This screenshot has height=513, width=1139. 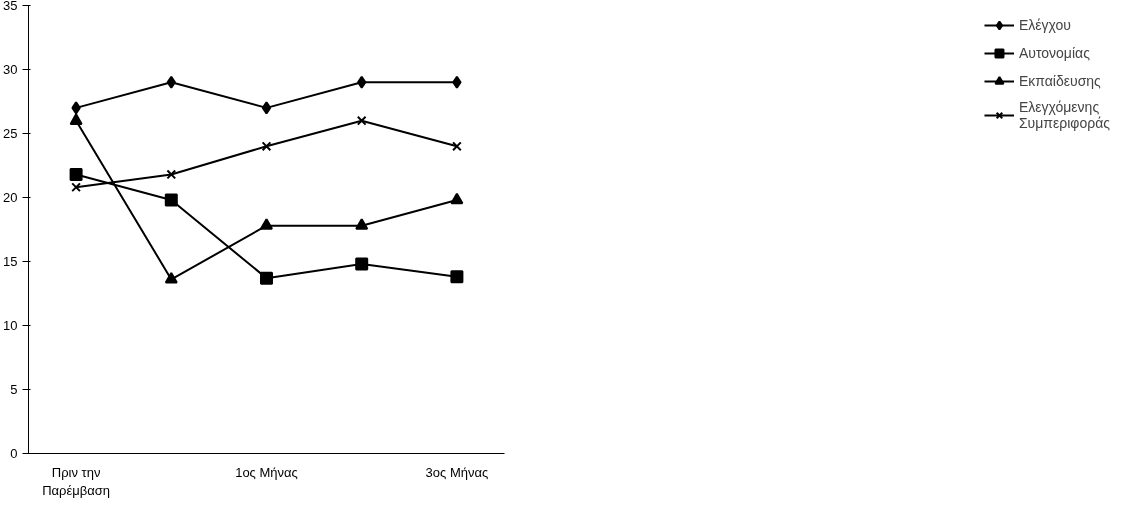 I want to click on y-tick-label: 5, so click(x=14, y=389).